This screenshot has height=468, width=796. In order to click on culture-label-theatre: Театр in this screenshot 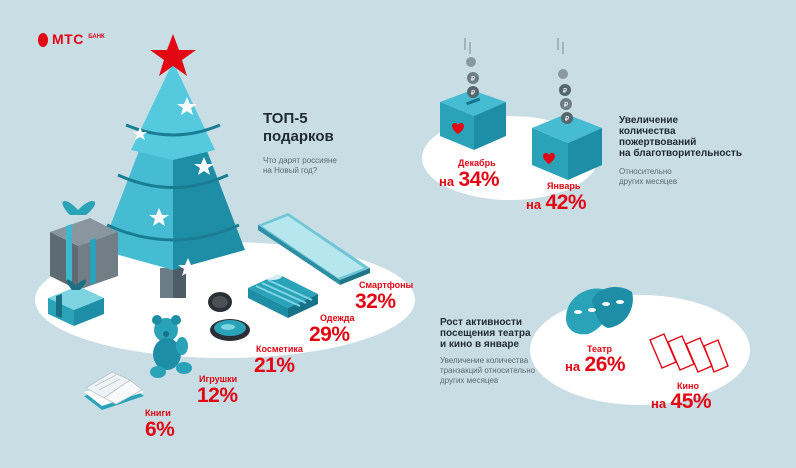, I will do `click(599, 349)`.